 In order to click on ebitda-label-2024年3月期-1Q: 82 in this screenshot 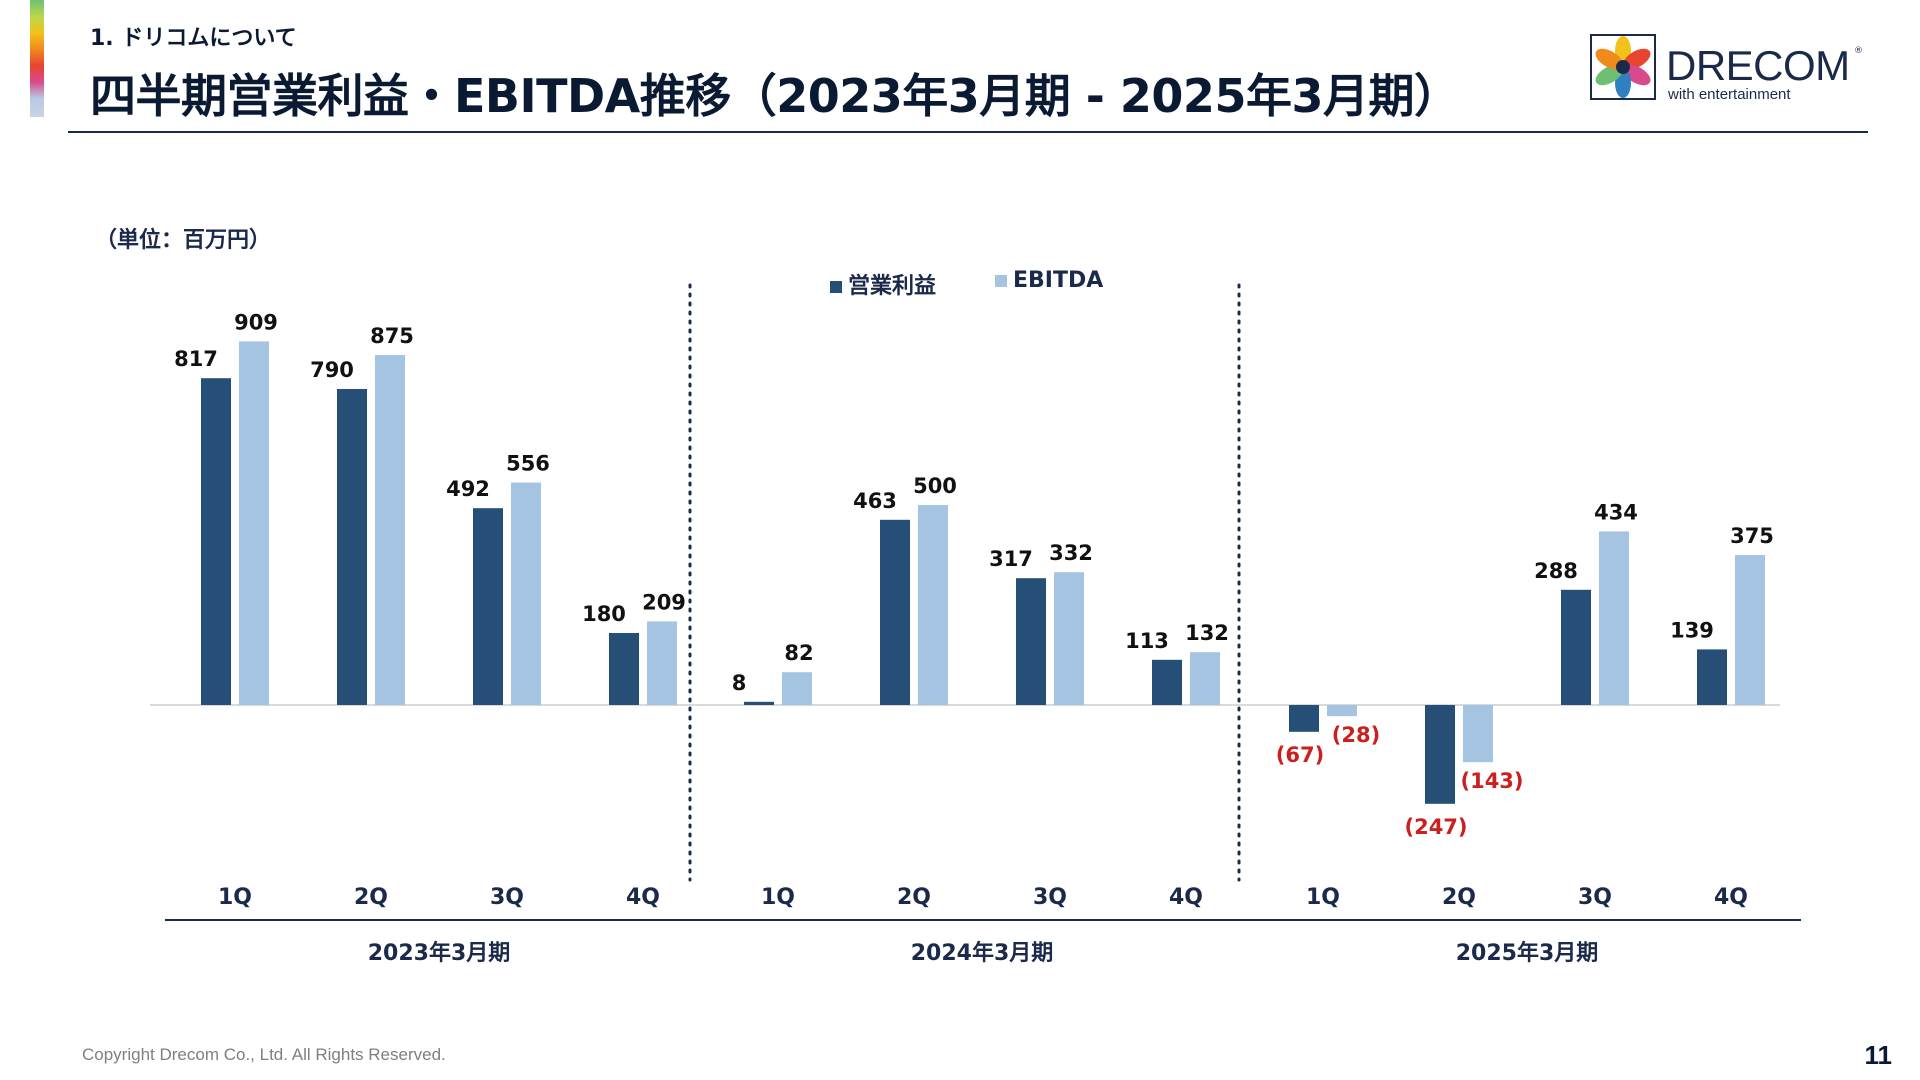, I will do `click(798, 653)`.